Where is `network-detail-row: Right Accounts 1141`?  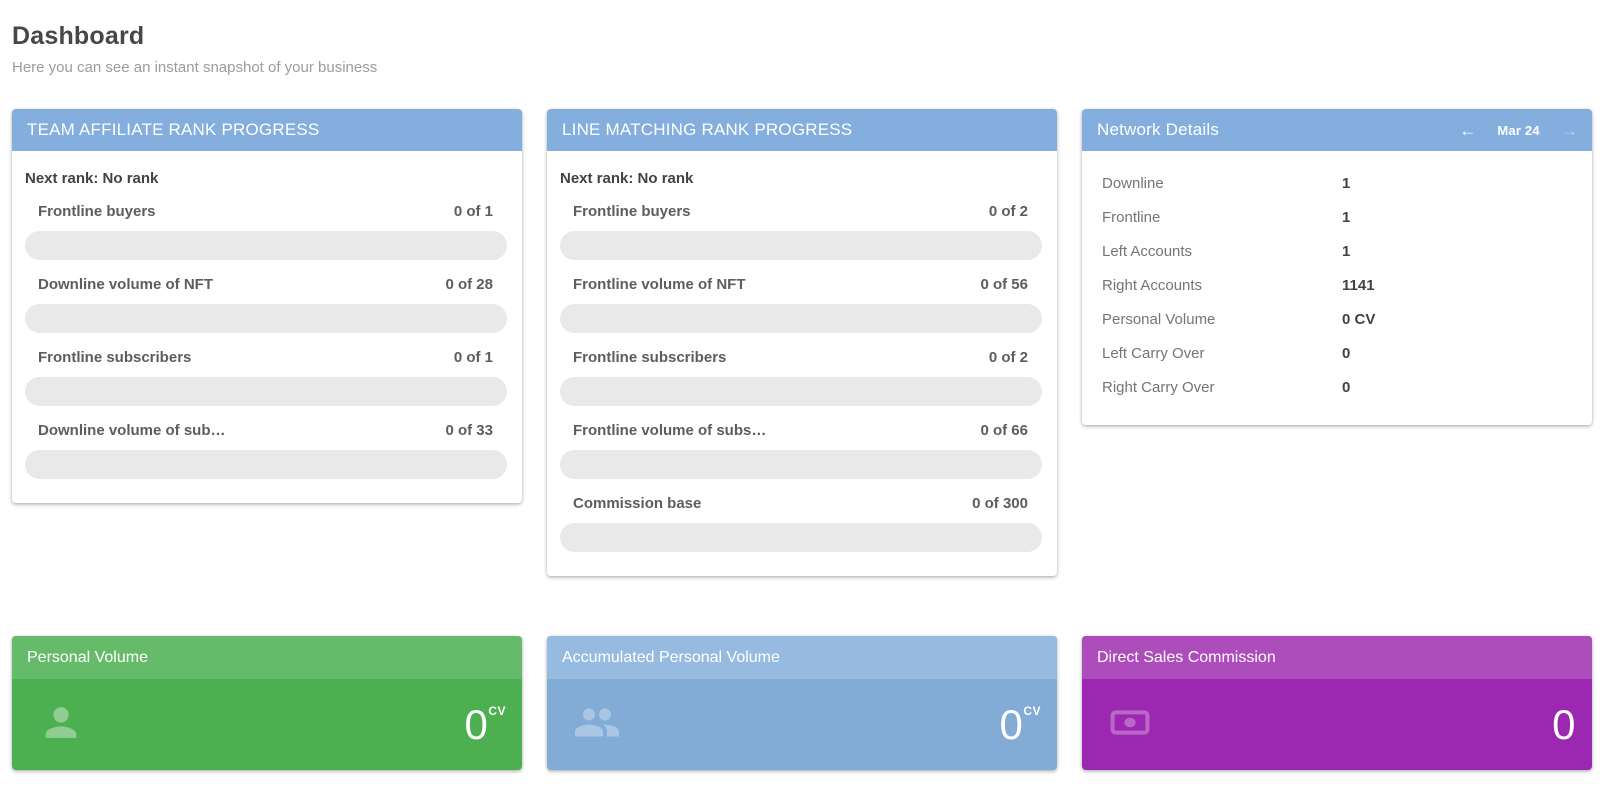 network-detail-row: Right Accounts 1141 is located at coordinates (1339, 285).